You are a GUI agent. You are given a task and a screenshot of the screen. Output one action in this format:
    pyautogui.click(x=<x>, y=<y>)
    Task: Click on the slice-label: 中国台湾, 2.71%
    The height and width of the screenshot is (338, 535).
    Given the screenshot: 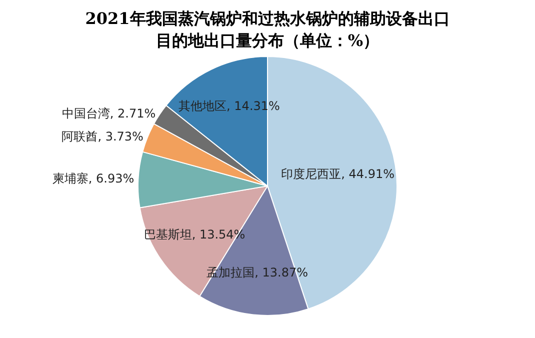 What is the action you would take?
    pyautogui.click(x=109, y=113)
    